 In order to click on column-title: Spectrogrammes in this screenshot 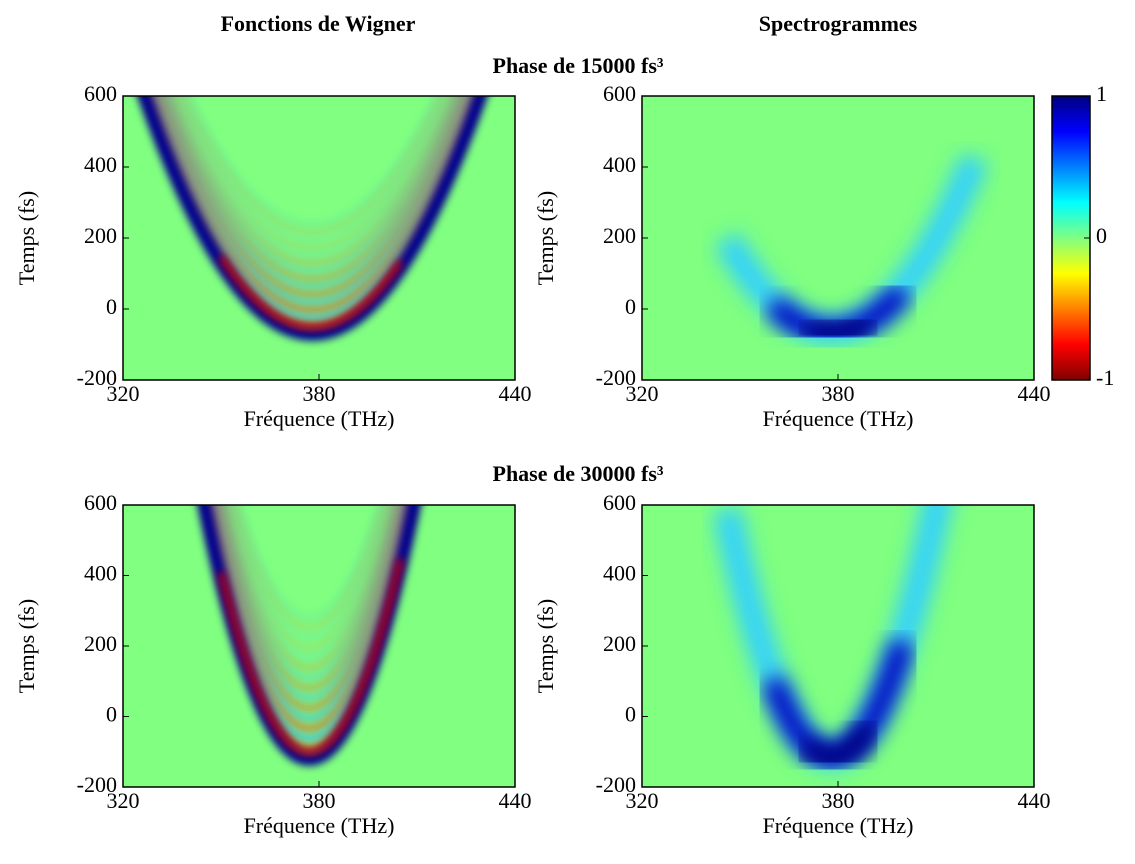, I will do `click(838, 23)`.